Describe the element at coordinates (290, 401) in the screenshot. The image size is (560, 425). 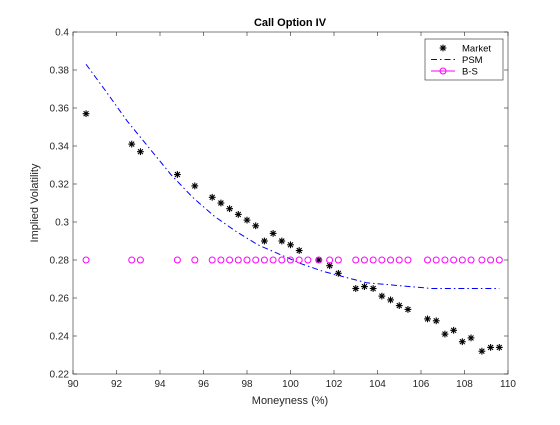
I see `x-axis-label: Moneyness (%)` at that location.